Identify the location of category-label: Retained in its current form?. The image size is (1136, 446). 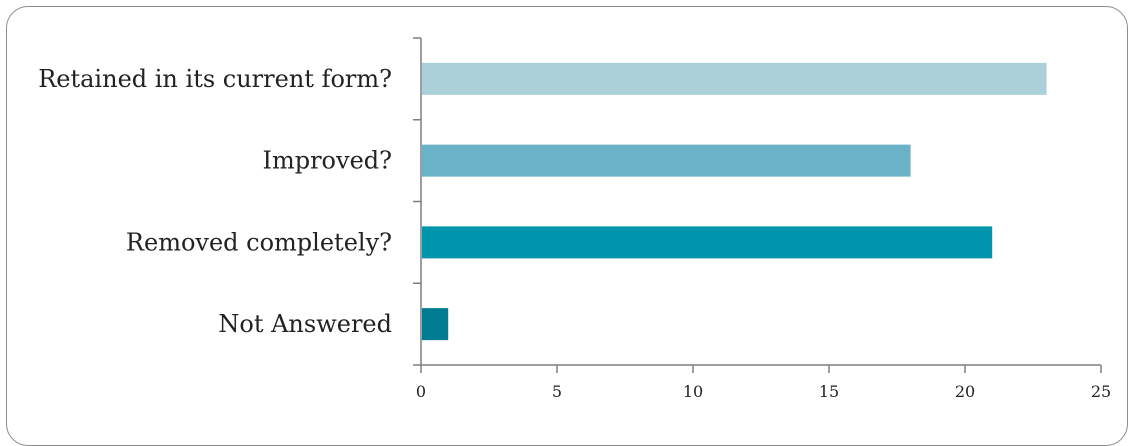
(215, 79).